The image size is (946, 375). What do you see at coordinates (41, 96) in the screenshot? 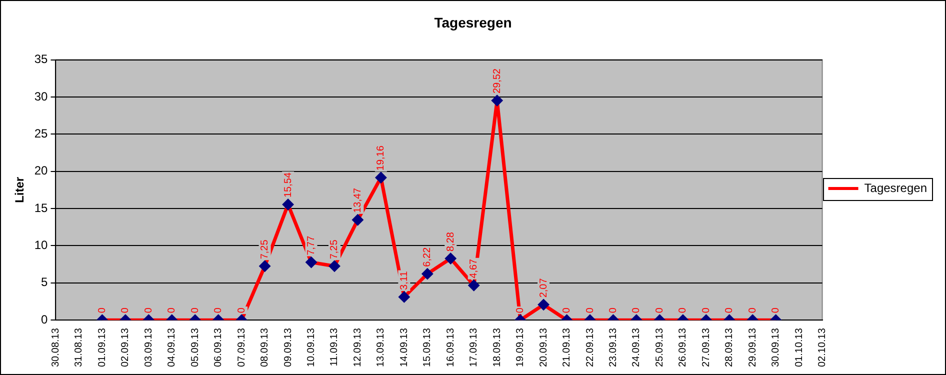
I see `y-tick-label: 30` at bounding box center [41, 96].